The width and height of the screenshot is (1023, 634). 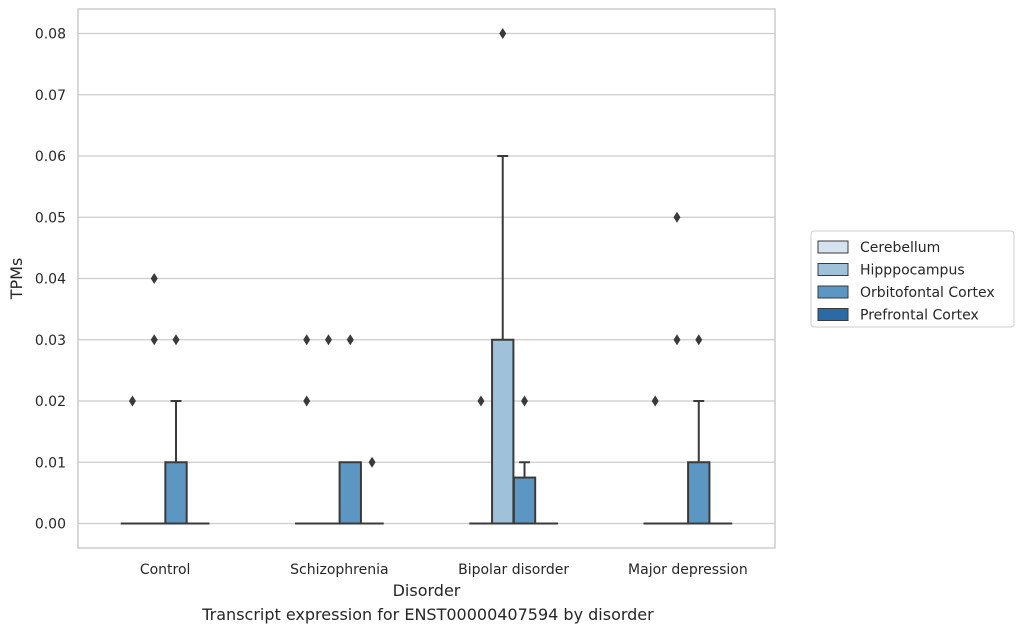 What do you see at coordinates (50, 157) in the screenshot?
I see `y-tick-label: 0.06` at bounding box center [50, 157].